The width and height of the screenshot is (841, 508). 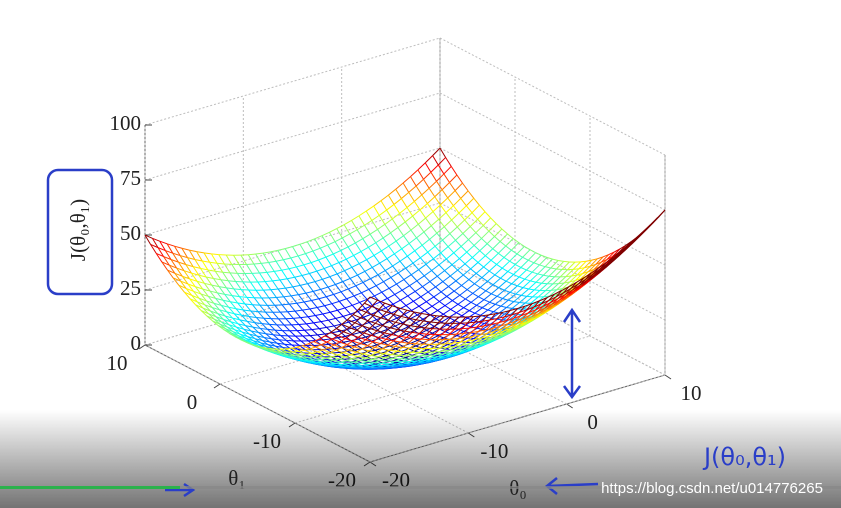 What do you see at coordinates (90, 487) in the screenshot?
I see `progress-bar` at bounding box center [90, 487].